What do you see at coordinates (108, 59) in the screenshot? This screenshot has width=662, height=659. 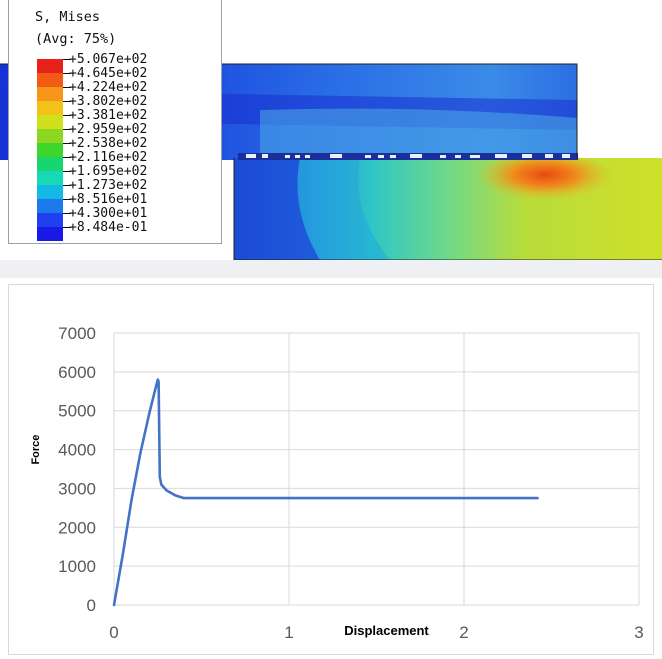 I see `legend-value: +5.067e+02` at bounding box center [108, 59].